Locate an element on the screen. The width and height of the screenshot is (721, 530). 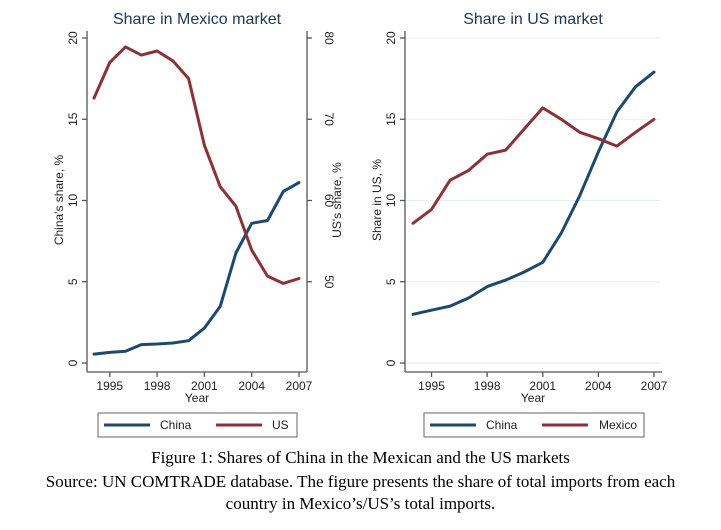
y-right-tick-label: 50 is located at coordinates (329, 282).